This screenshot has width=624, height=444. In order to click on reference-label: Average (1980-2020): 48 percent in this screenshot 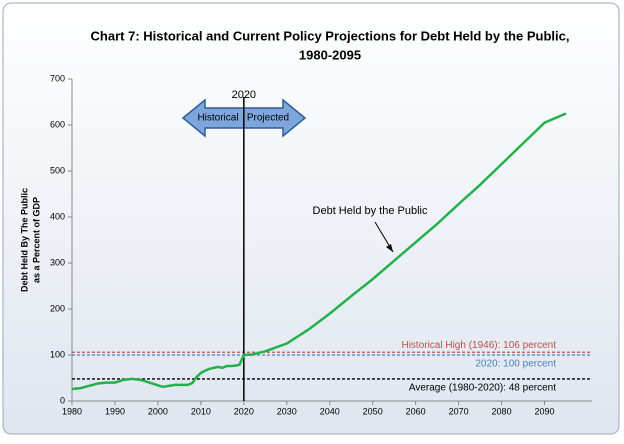, I will do `click(482, 388)`.